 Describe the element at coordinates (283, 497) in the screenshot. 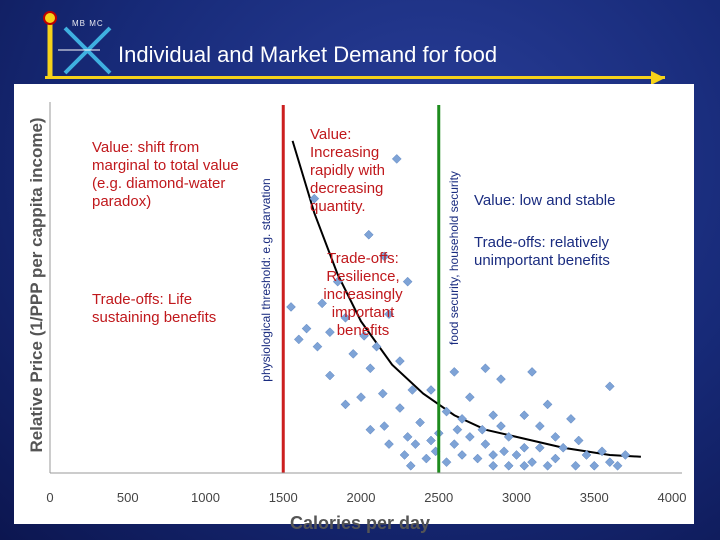

I see `x-tick-label: 1500` at that location.